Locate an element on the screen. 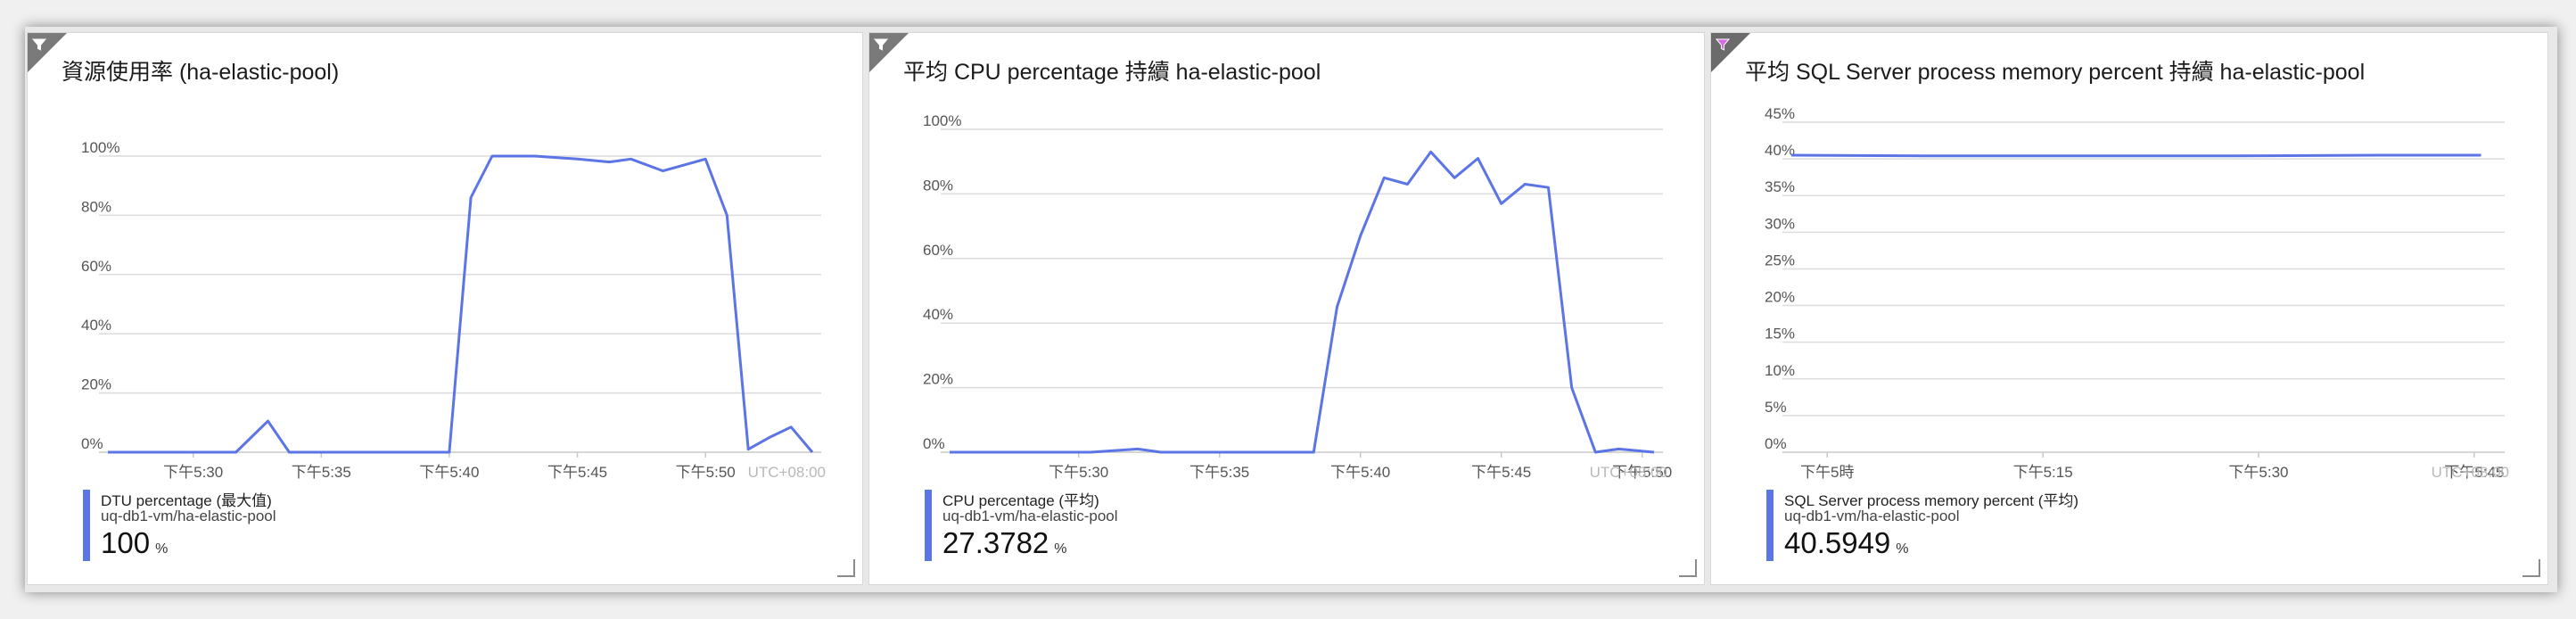 The image size is (2576, 619). legend-value: 27.3782% is located at coordinates (1004, 543).